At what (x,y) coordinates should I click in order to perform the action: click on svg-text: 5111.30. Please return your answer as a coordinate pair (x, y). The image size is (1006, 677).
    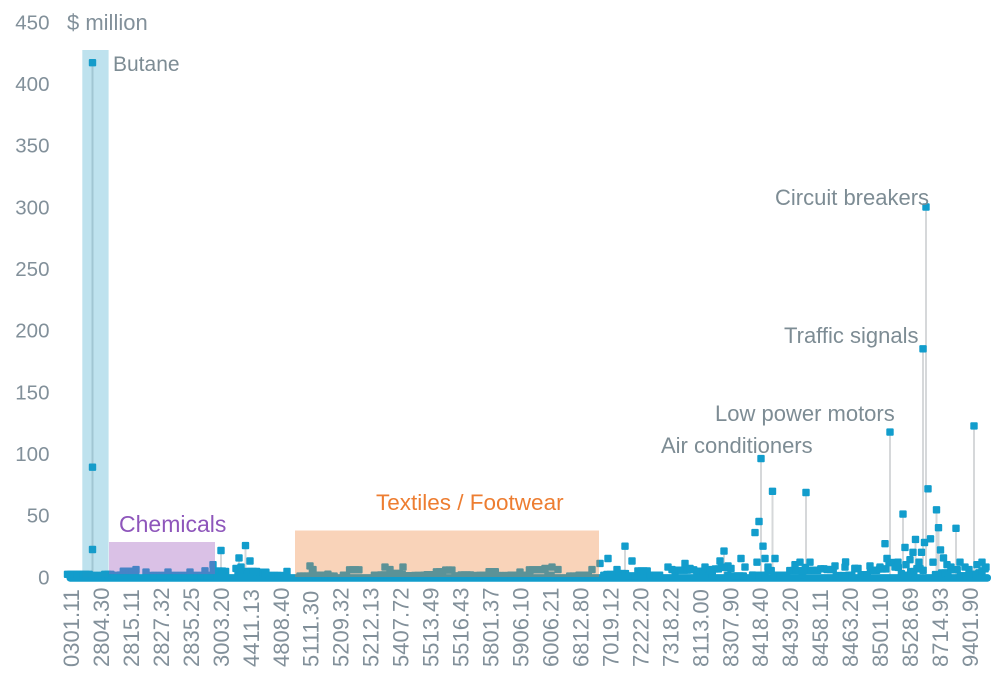
    Looking at the image, I should click on (311, 629).